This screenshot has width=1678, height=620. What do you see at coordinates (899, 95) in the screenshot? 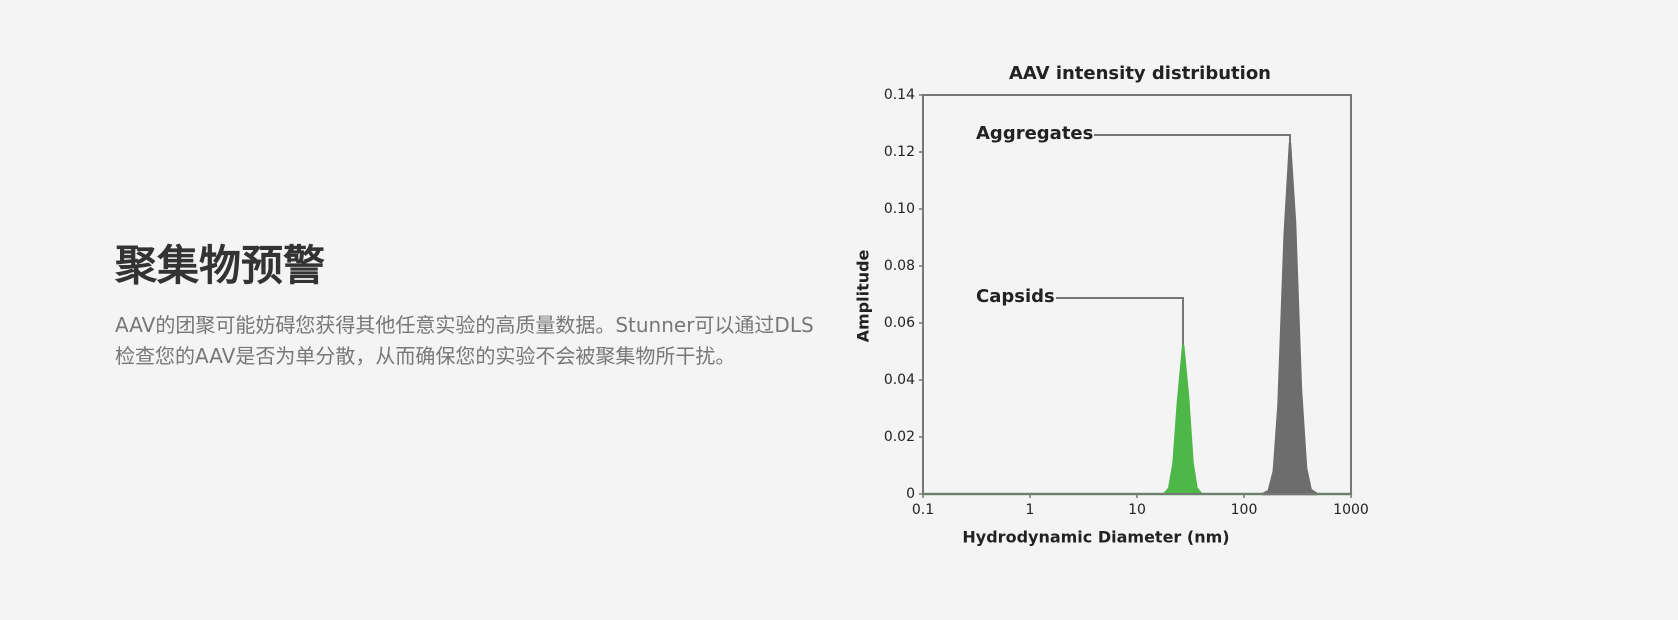
I see `y-tick-label: 0.14` at bounding box center [899, 95].